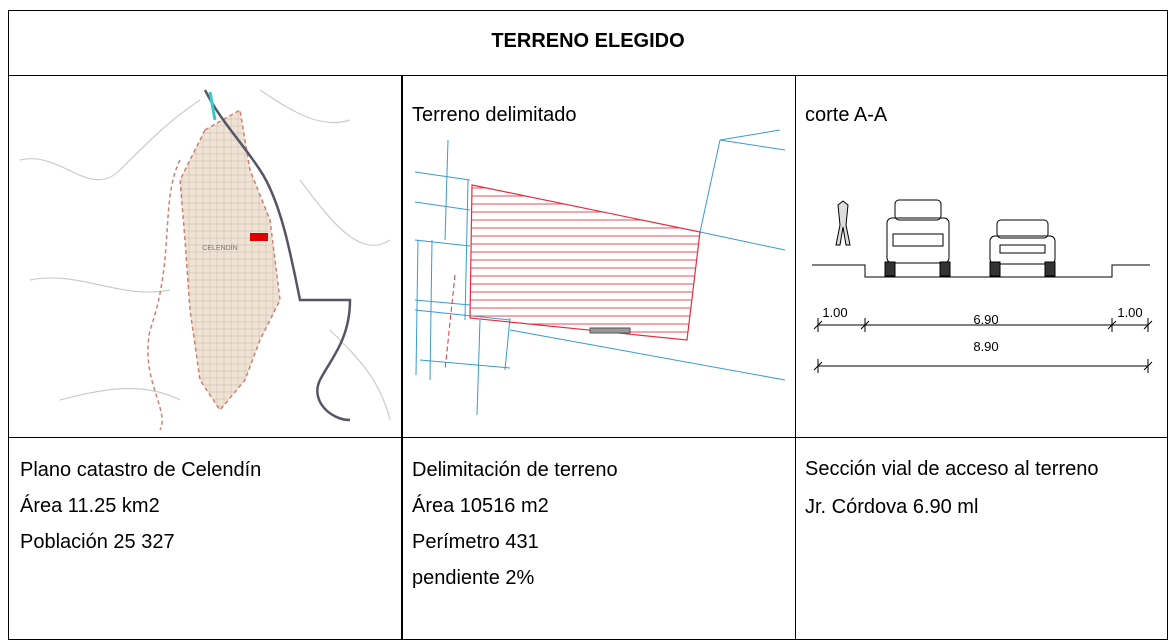  I want to click on desc-line: Plano catastro de Celendín, so click(141, 470).